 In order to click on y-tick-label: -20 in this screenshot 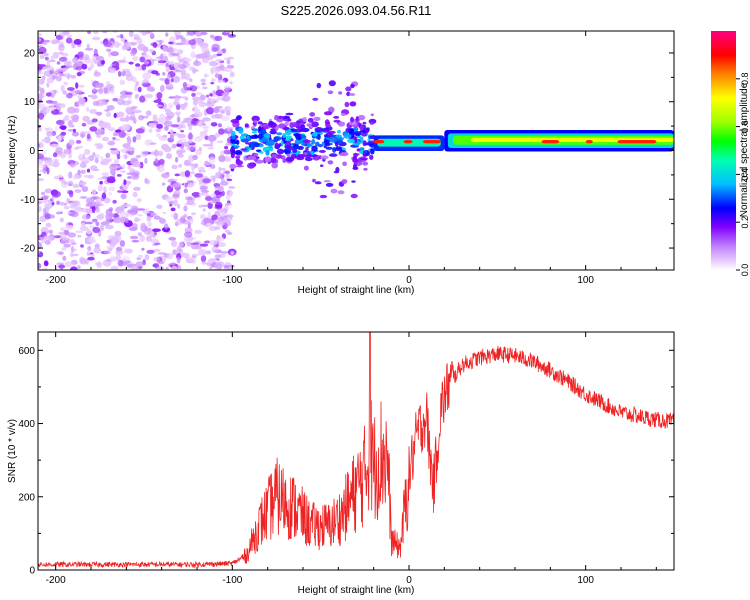, I will do `click(28, 249)`.